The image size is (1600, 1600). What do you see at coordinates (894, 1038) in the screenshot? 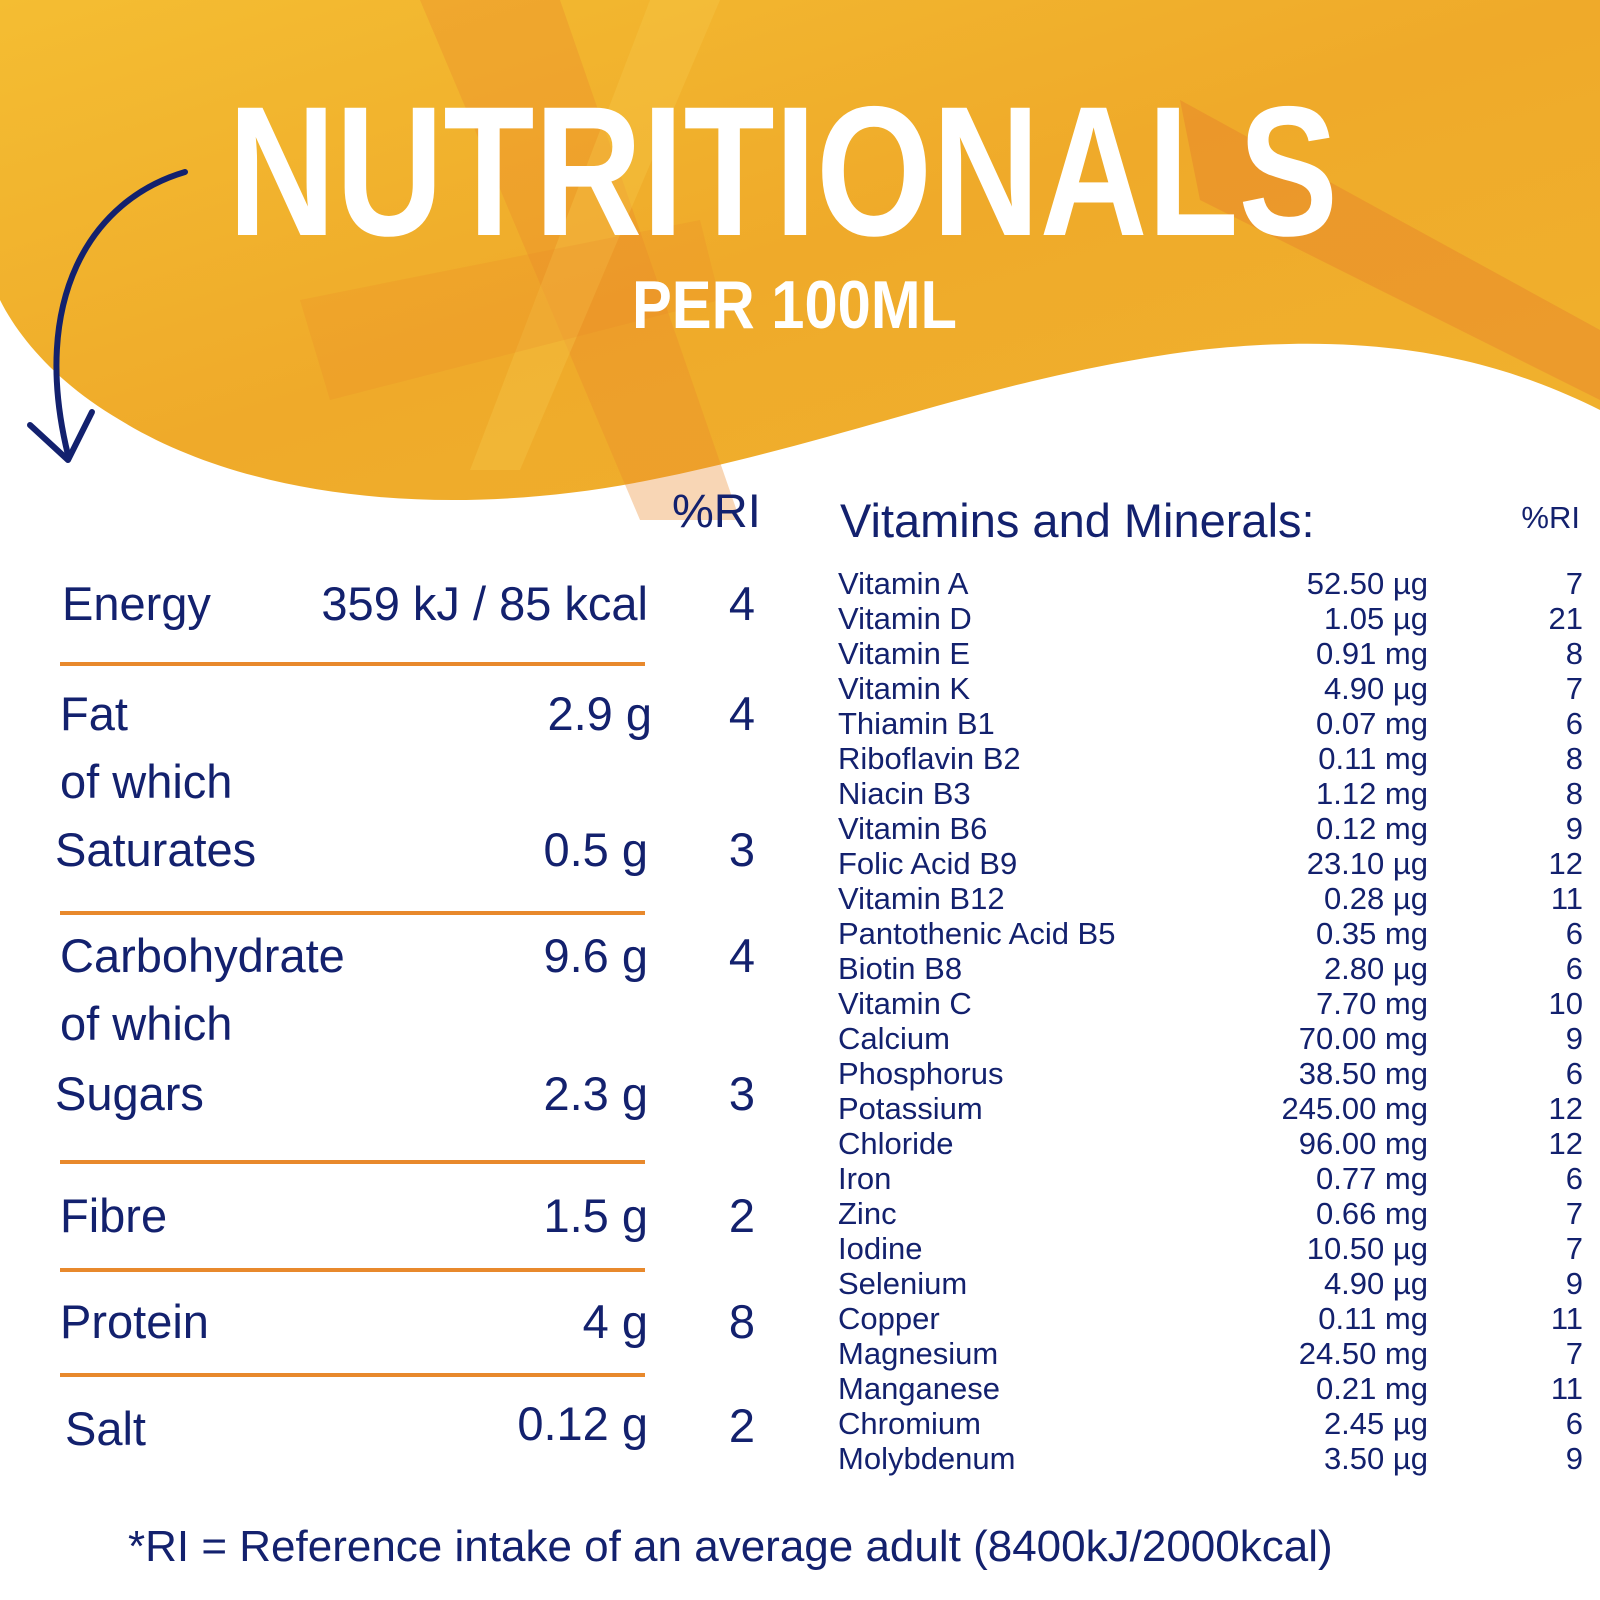
I see `vitamin-name: Calcium` at bounding box center [894, 1038].